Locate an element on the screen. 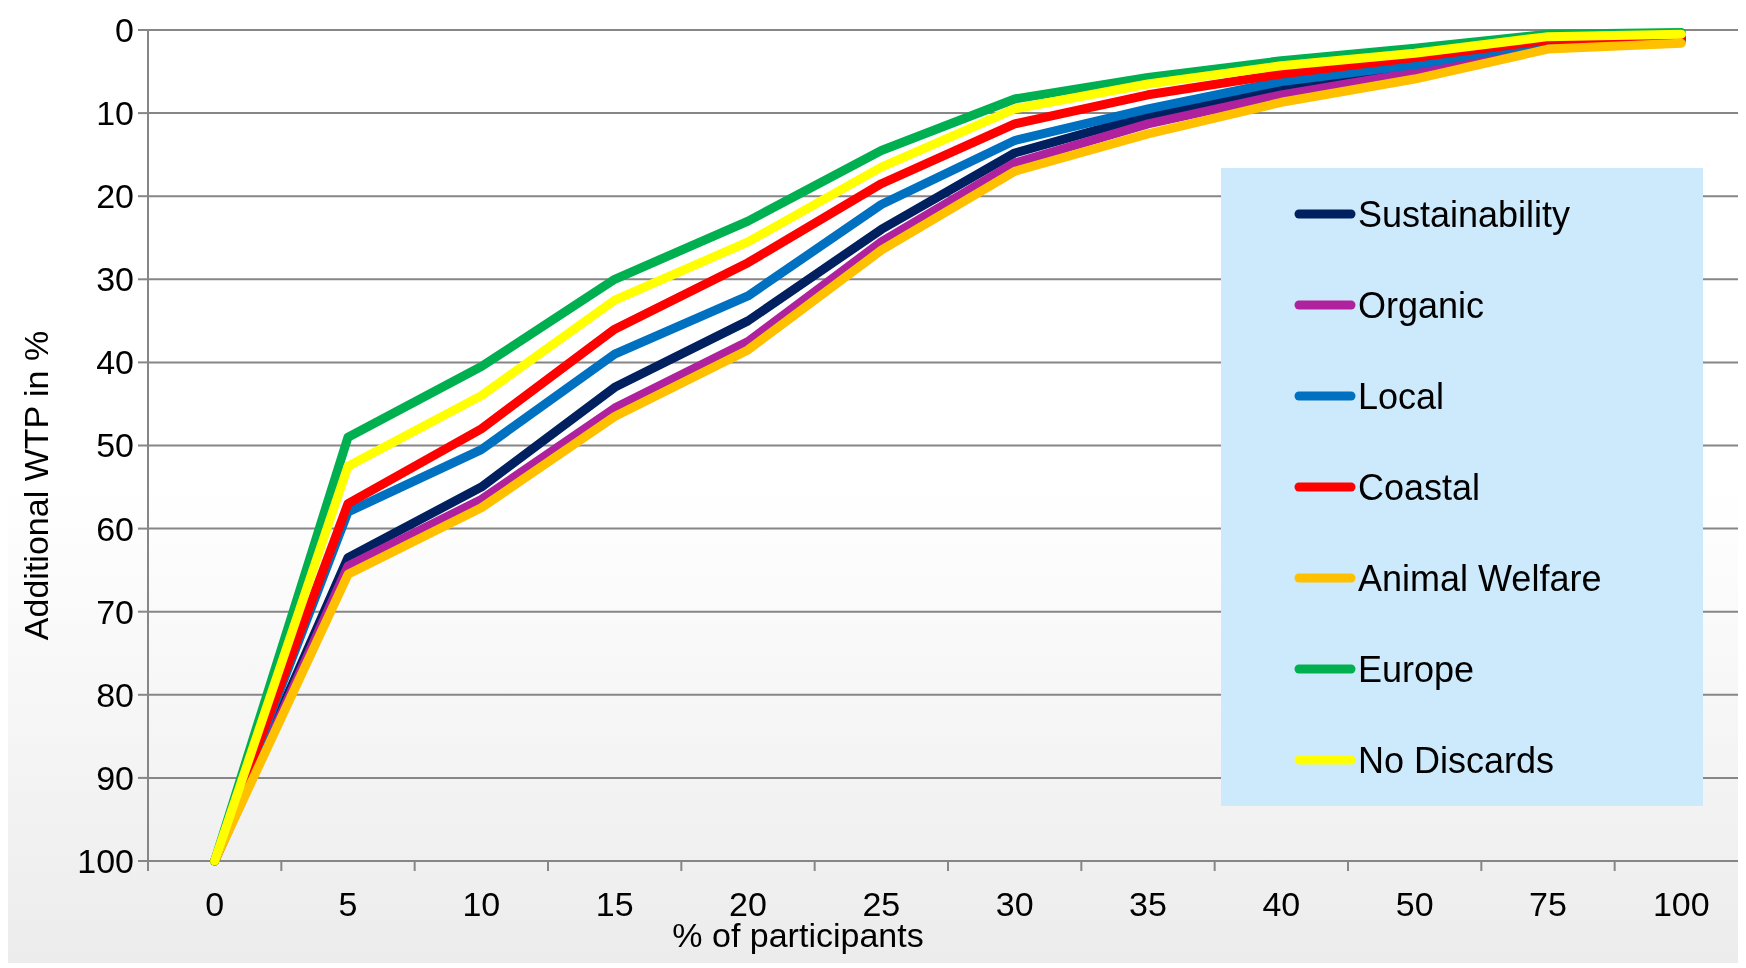 The image size is (1746, 968). legend-label: Sustainability is located at coordinates (1464, 214).